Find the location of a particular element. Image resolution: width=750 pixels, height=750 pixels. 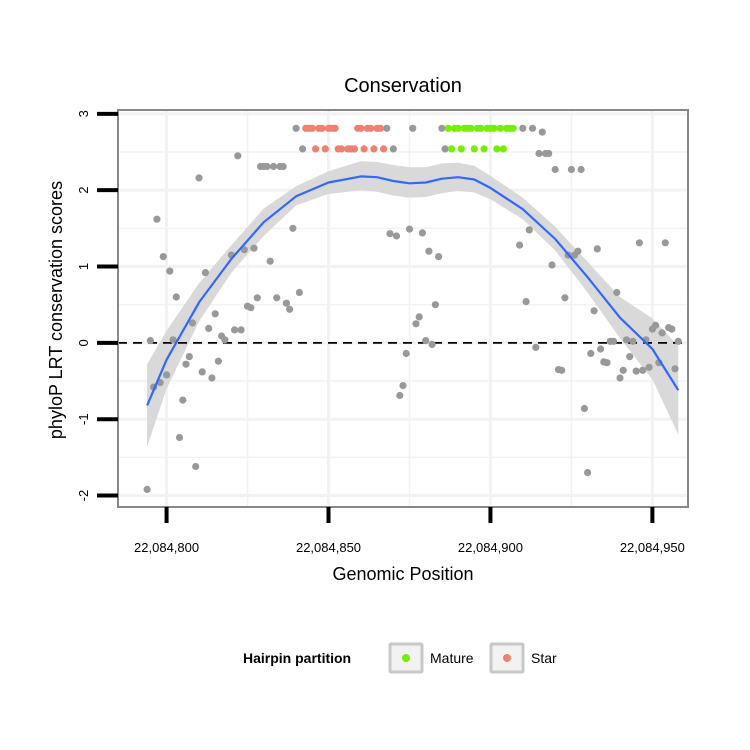

legend-title: Hairpin partition is located at coordinates (297, 658).